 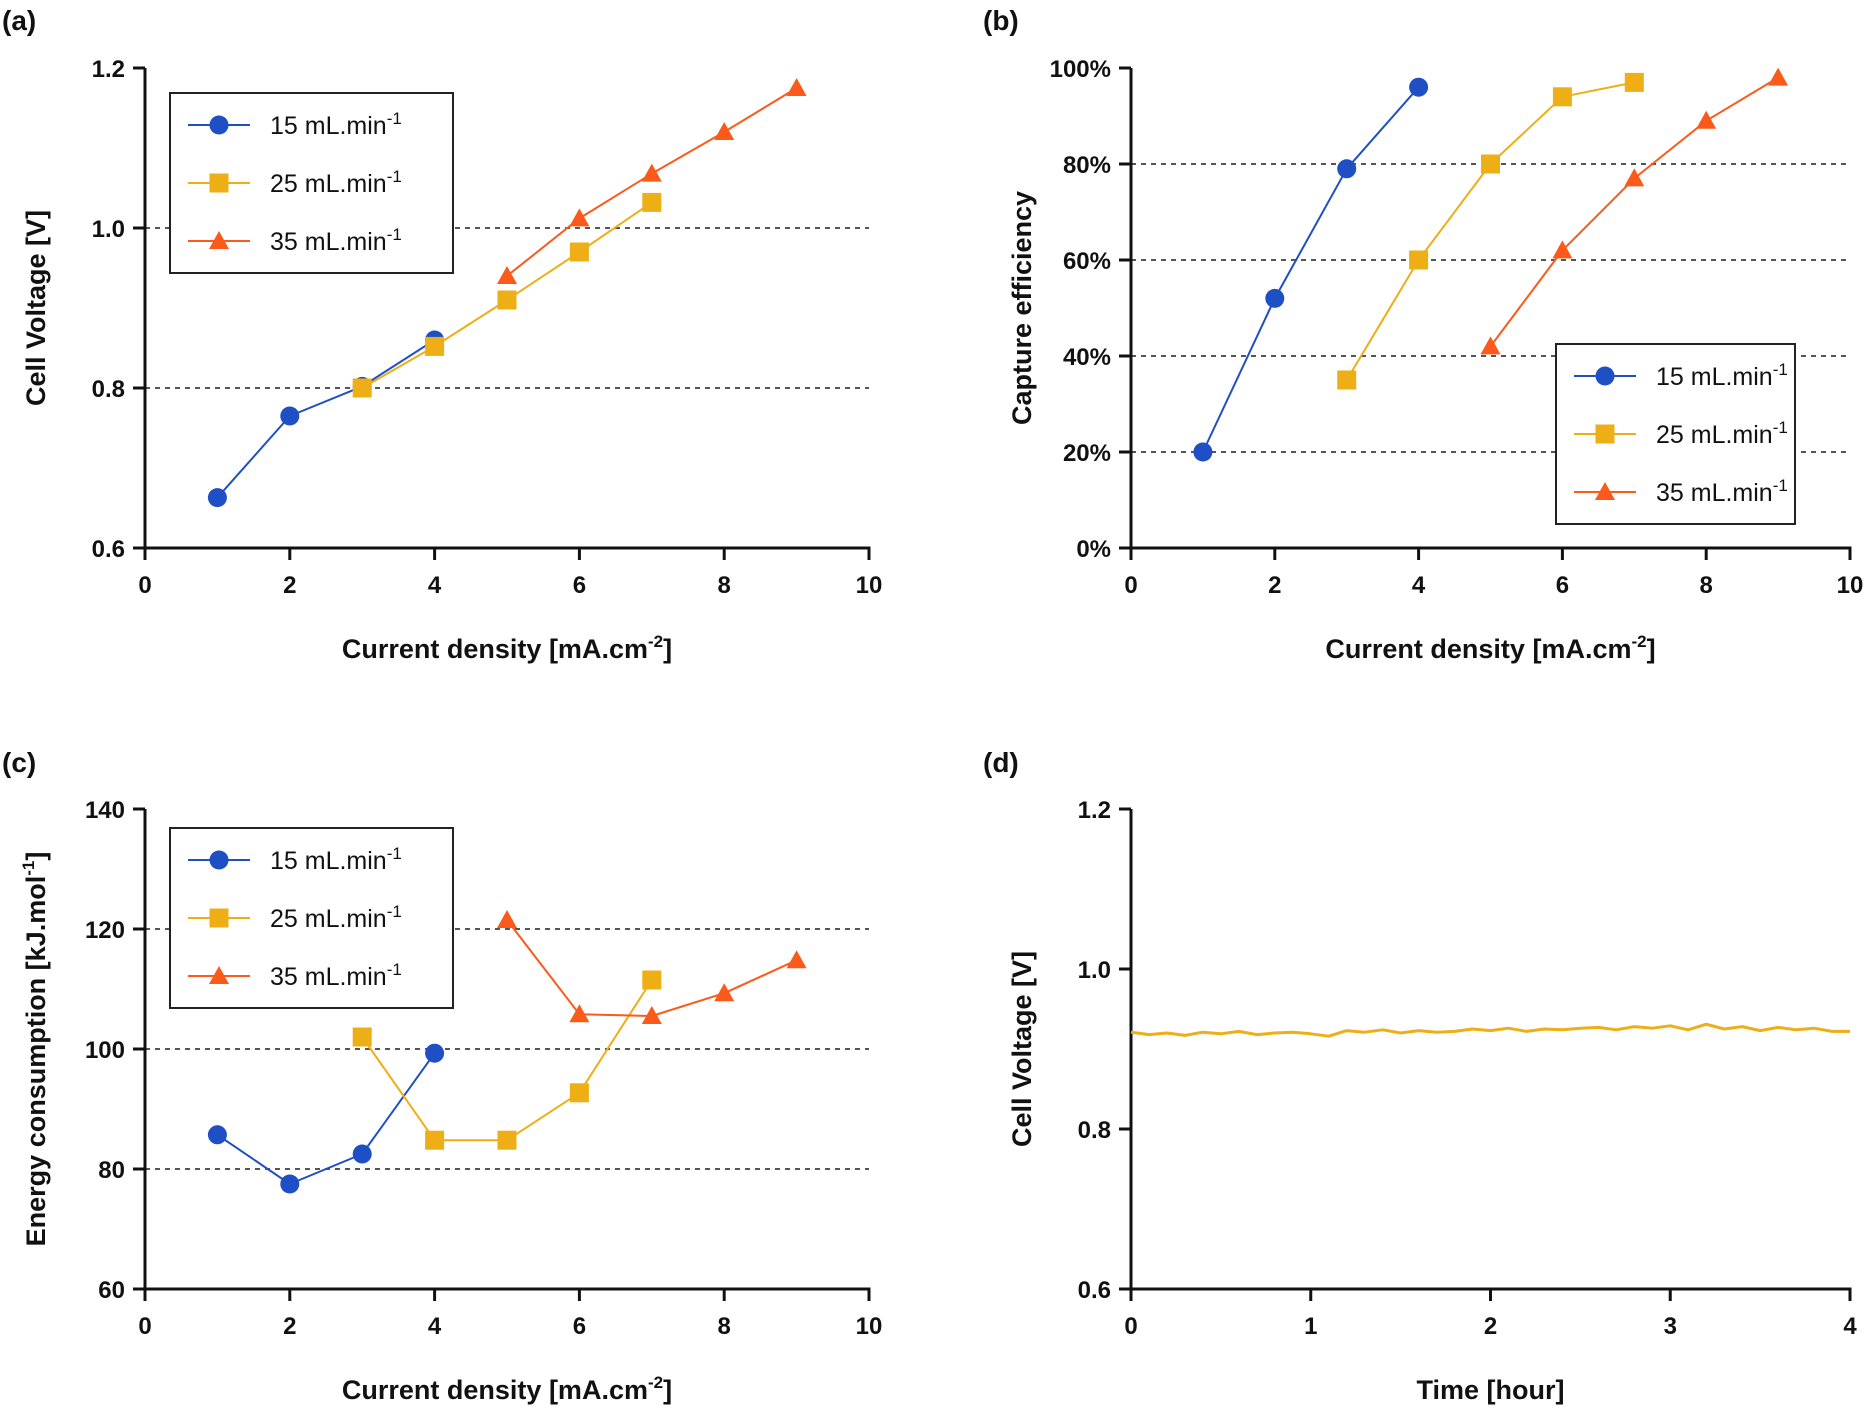 I want to click on panel-label: (c), so click(x=19, y=762).